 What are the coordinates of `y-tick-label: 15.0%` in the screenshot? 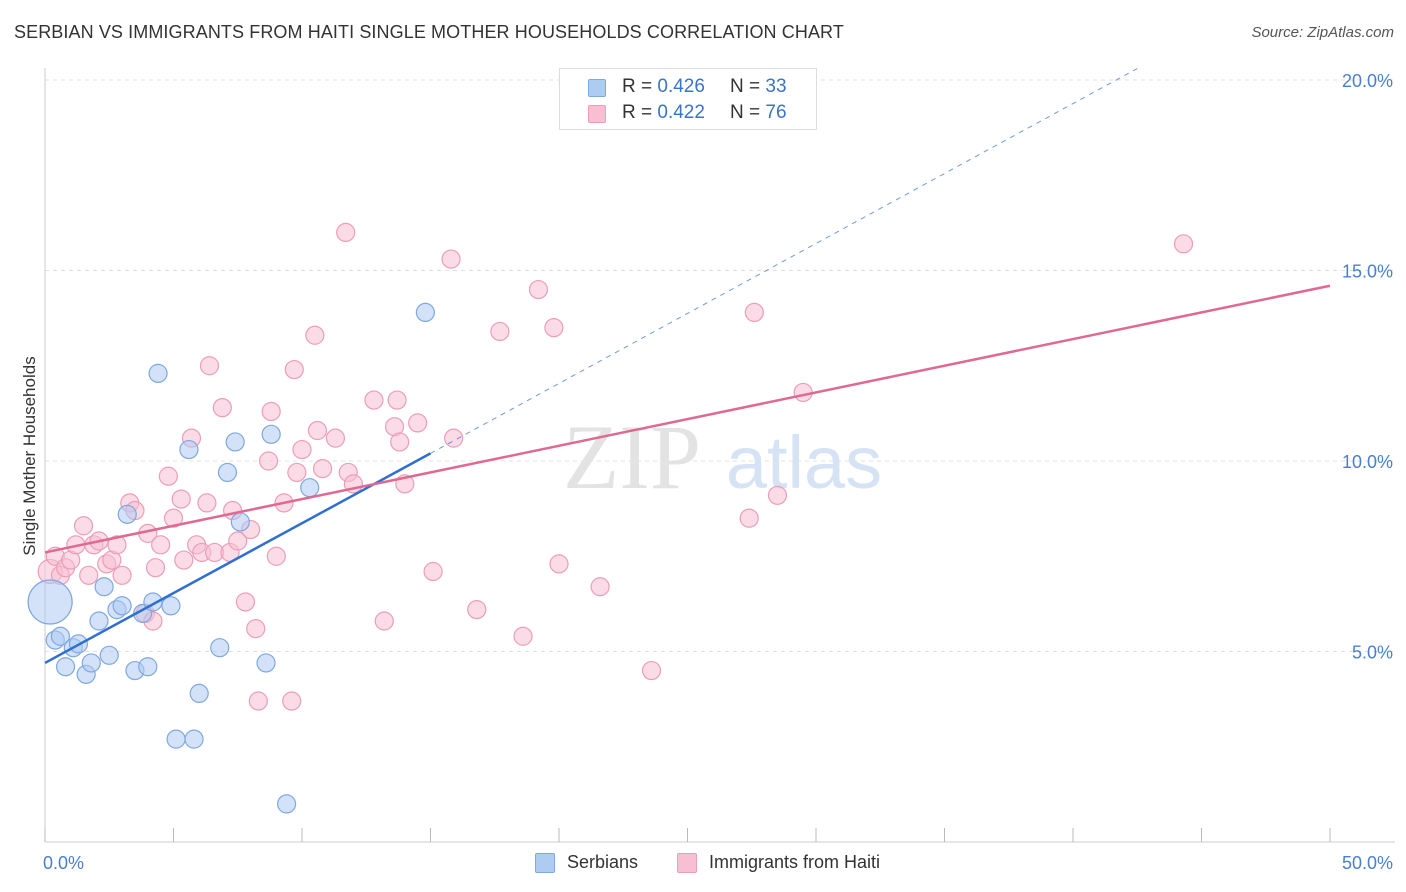 It's located at (1367, 272).